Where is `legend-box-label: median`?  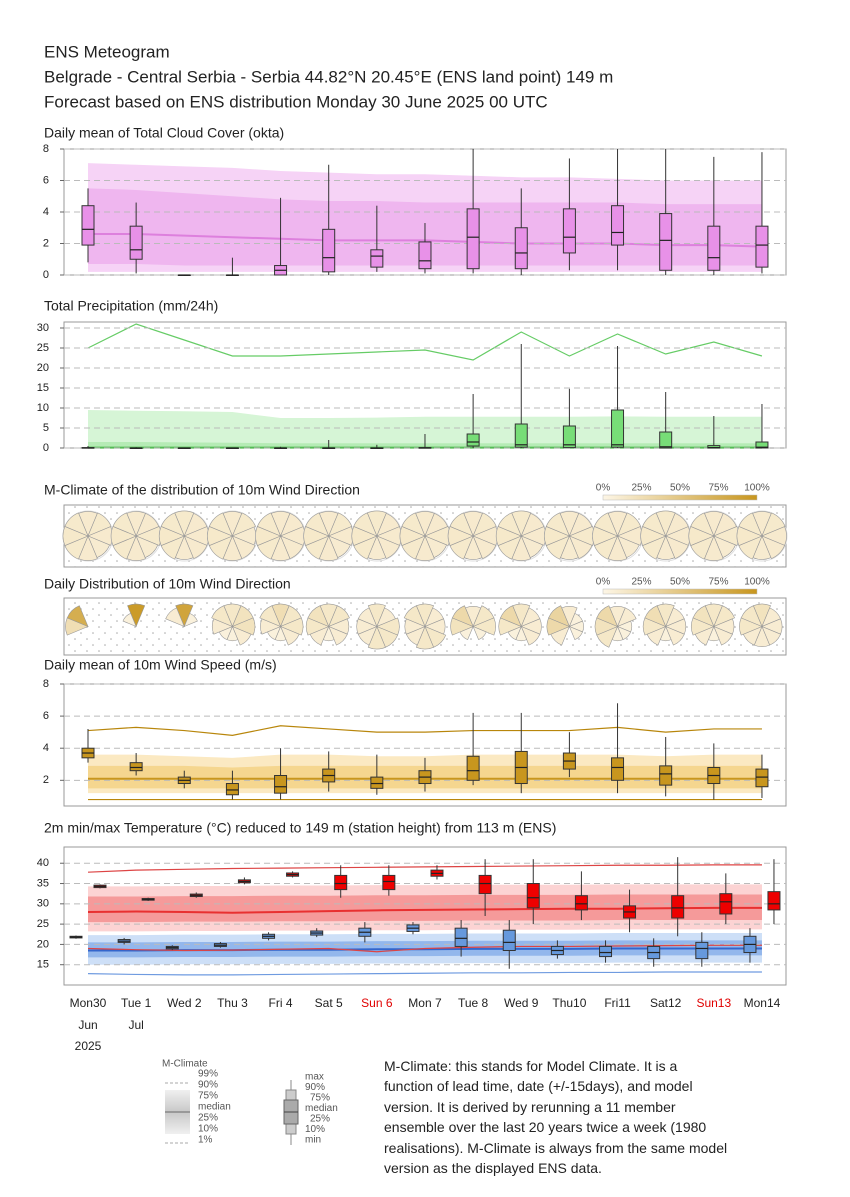
legend-box-label: median is located at coordinates (321, 1108).